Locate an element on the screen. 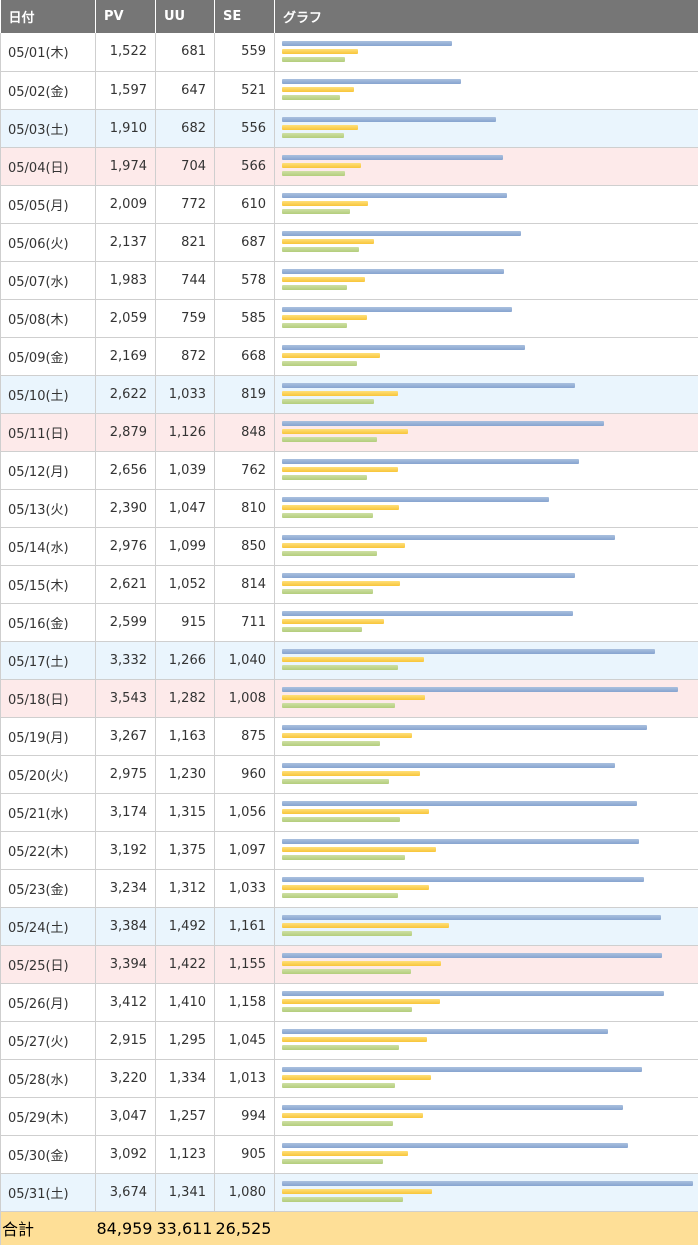 This screenshot has height=1245, width=698. header-graph: グラフ is located at coordinates (486, 16).